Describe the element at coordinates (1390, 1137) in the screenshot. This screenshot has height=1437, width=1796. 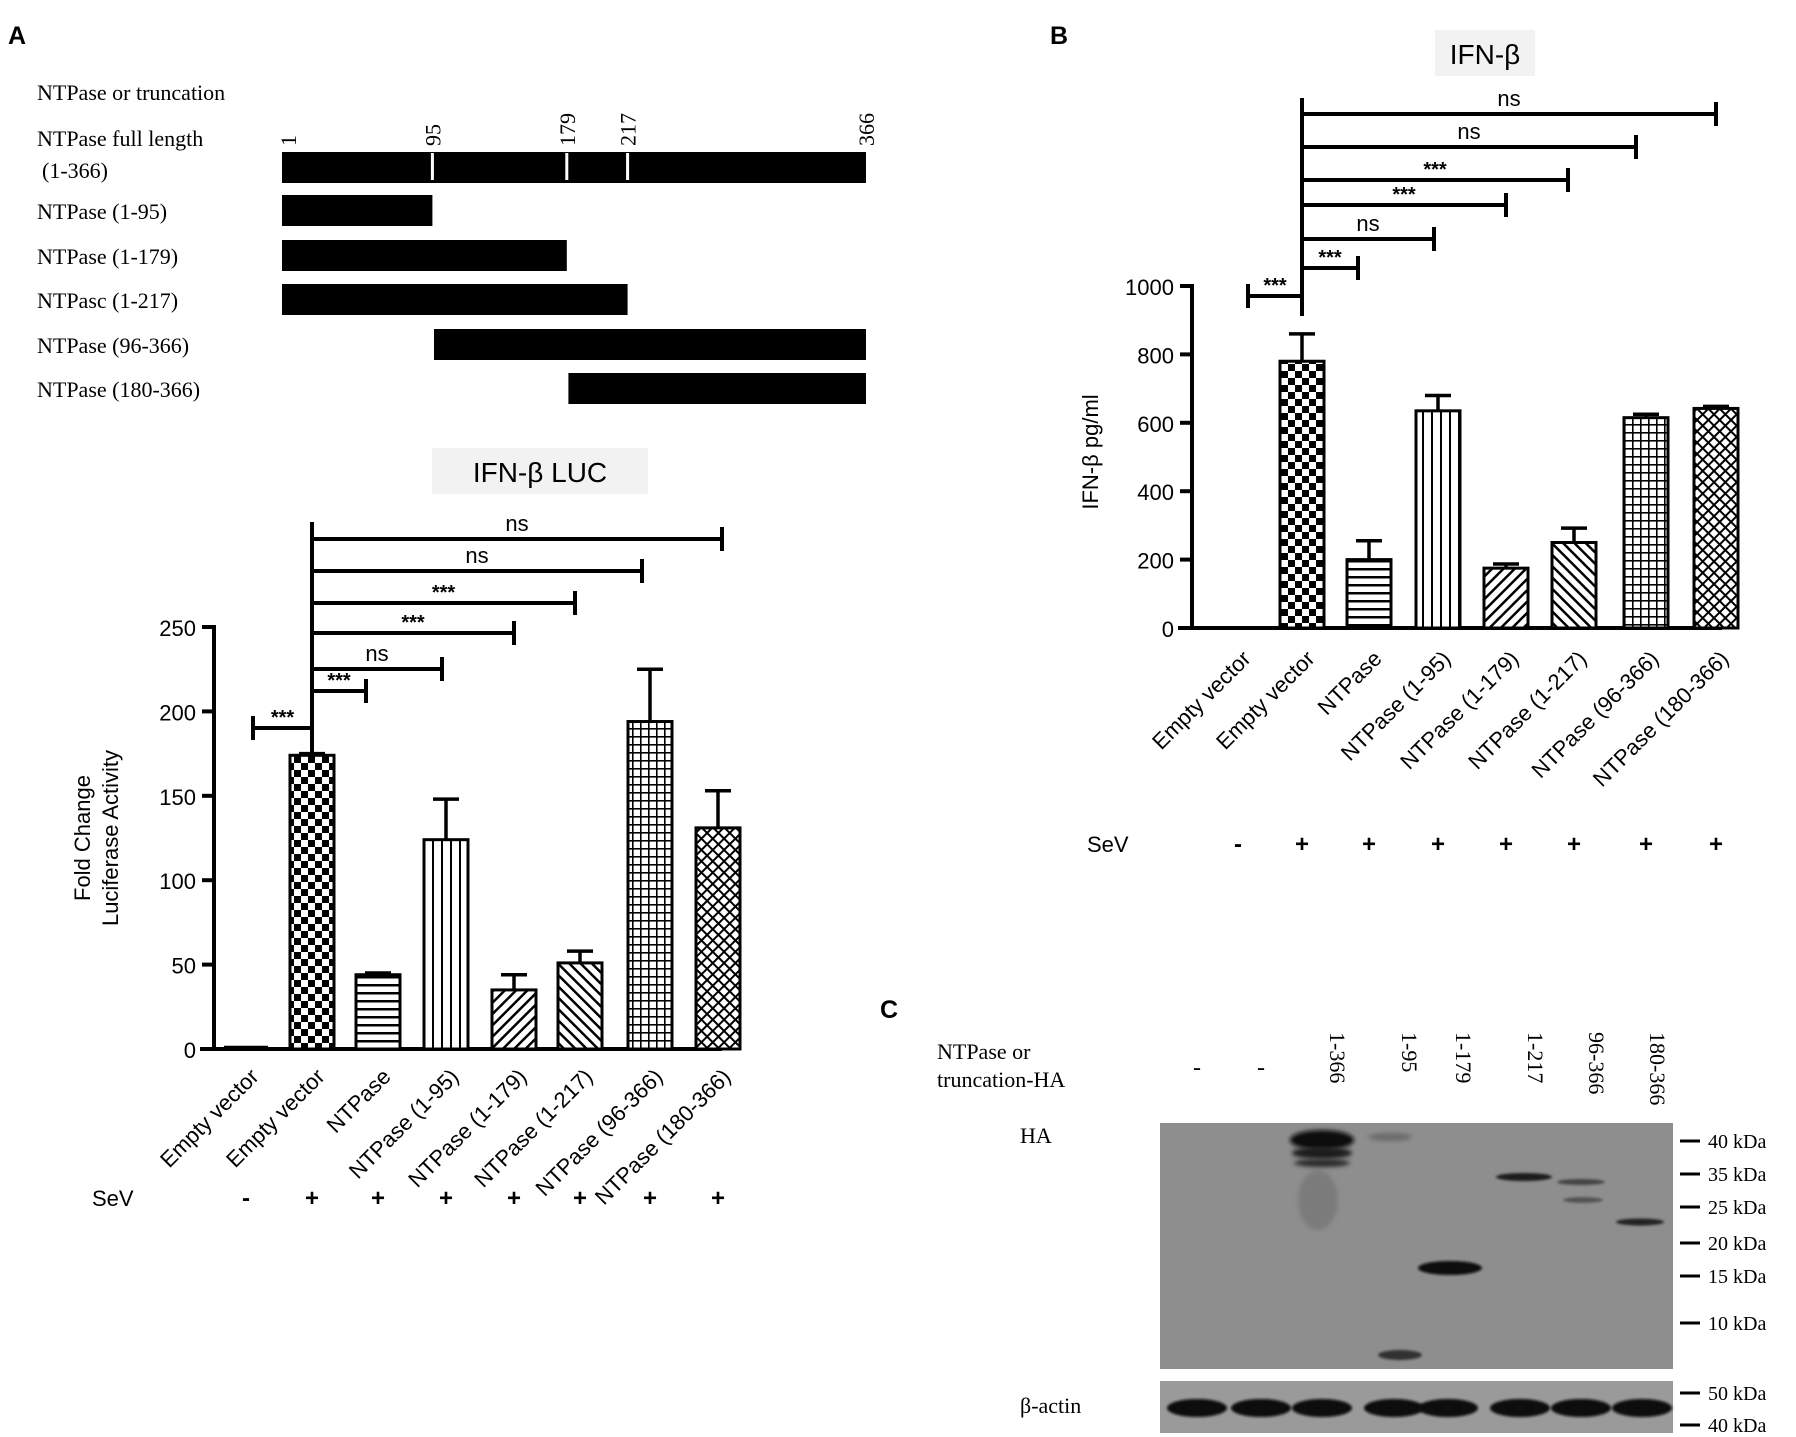
I see `band-1-95-faint` at that location.